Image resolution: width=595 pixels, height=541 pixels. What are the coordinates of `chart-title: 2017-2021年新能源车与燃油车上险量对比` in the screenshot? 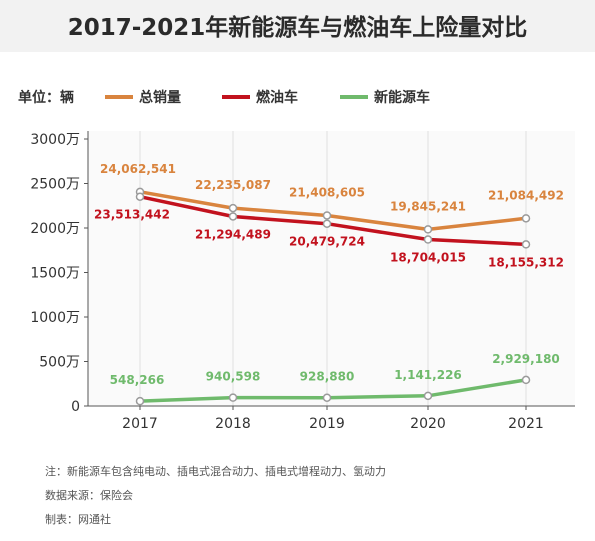 It's located at (297, 28).